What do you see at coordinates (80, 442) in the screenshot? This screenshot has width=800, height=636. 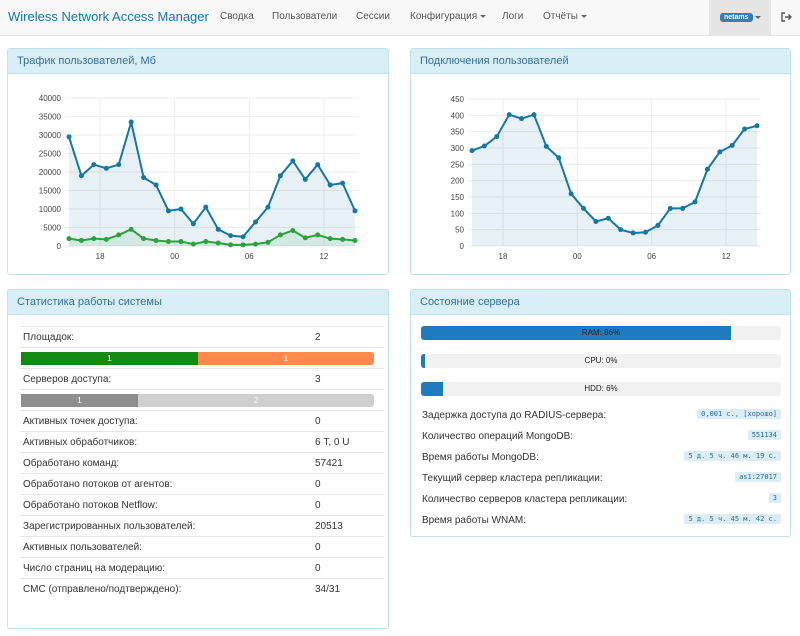 I see `stats-label: Активных обработчиков:` at bounding box center [80, 442].